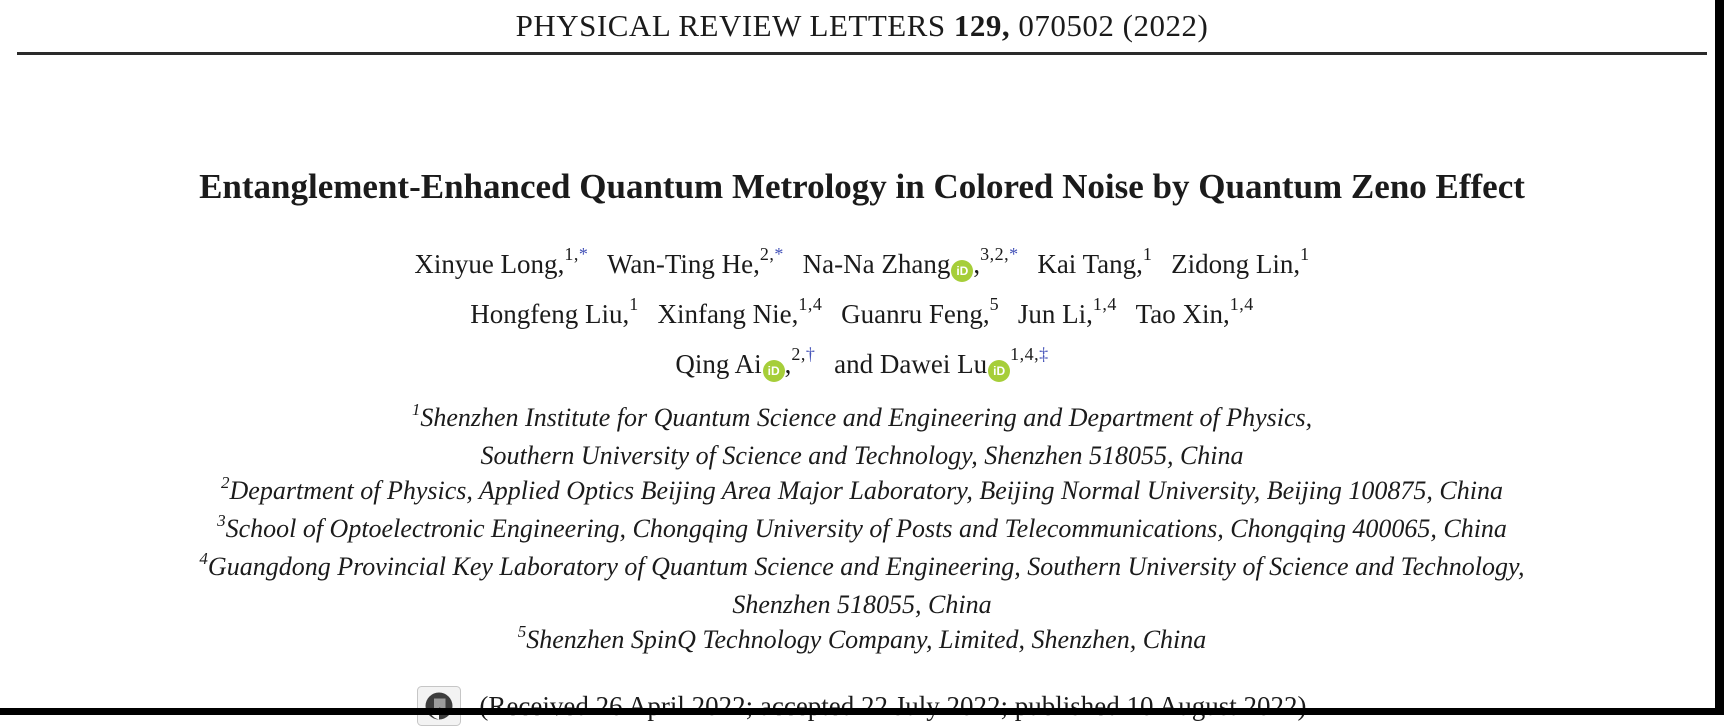  What do you see at coordinates (1113, 25) in the screenshot?
I see `journal-issue-info: 070502 (2022)` at bounding box center [1113, 25].